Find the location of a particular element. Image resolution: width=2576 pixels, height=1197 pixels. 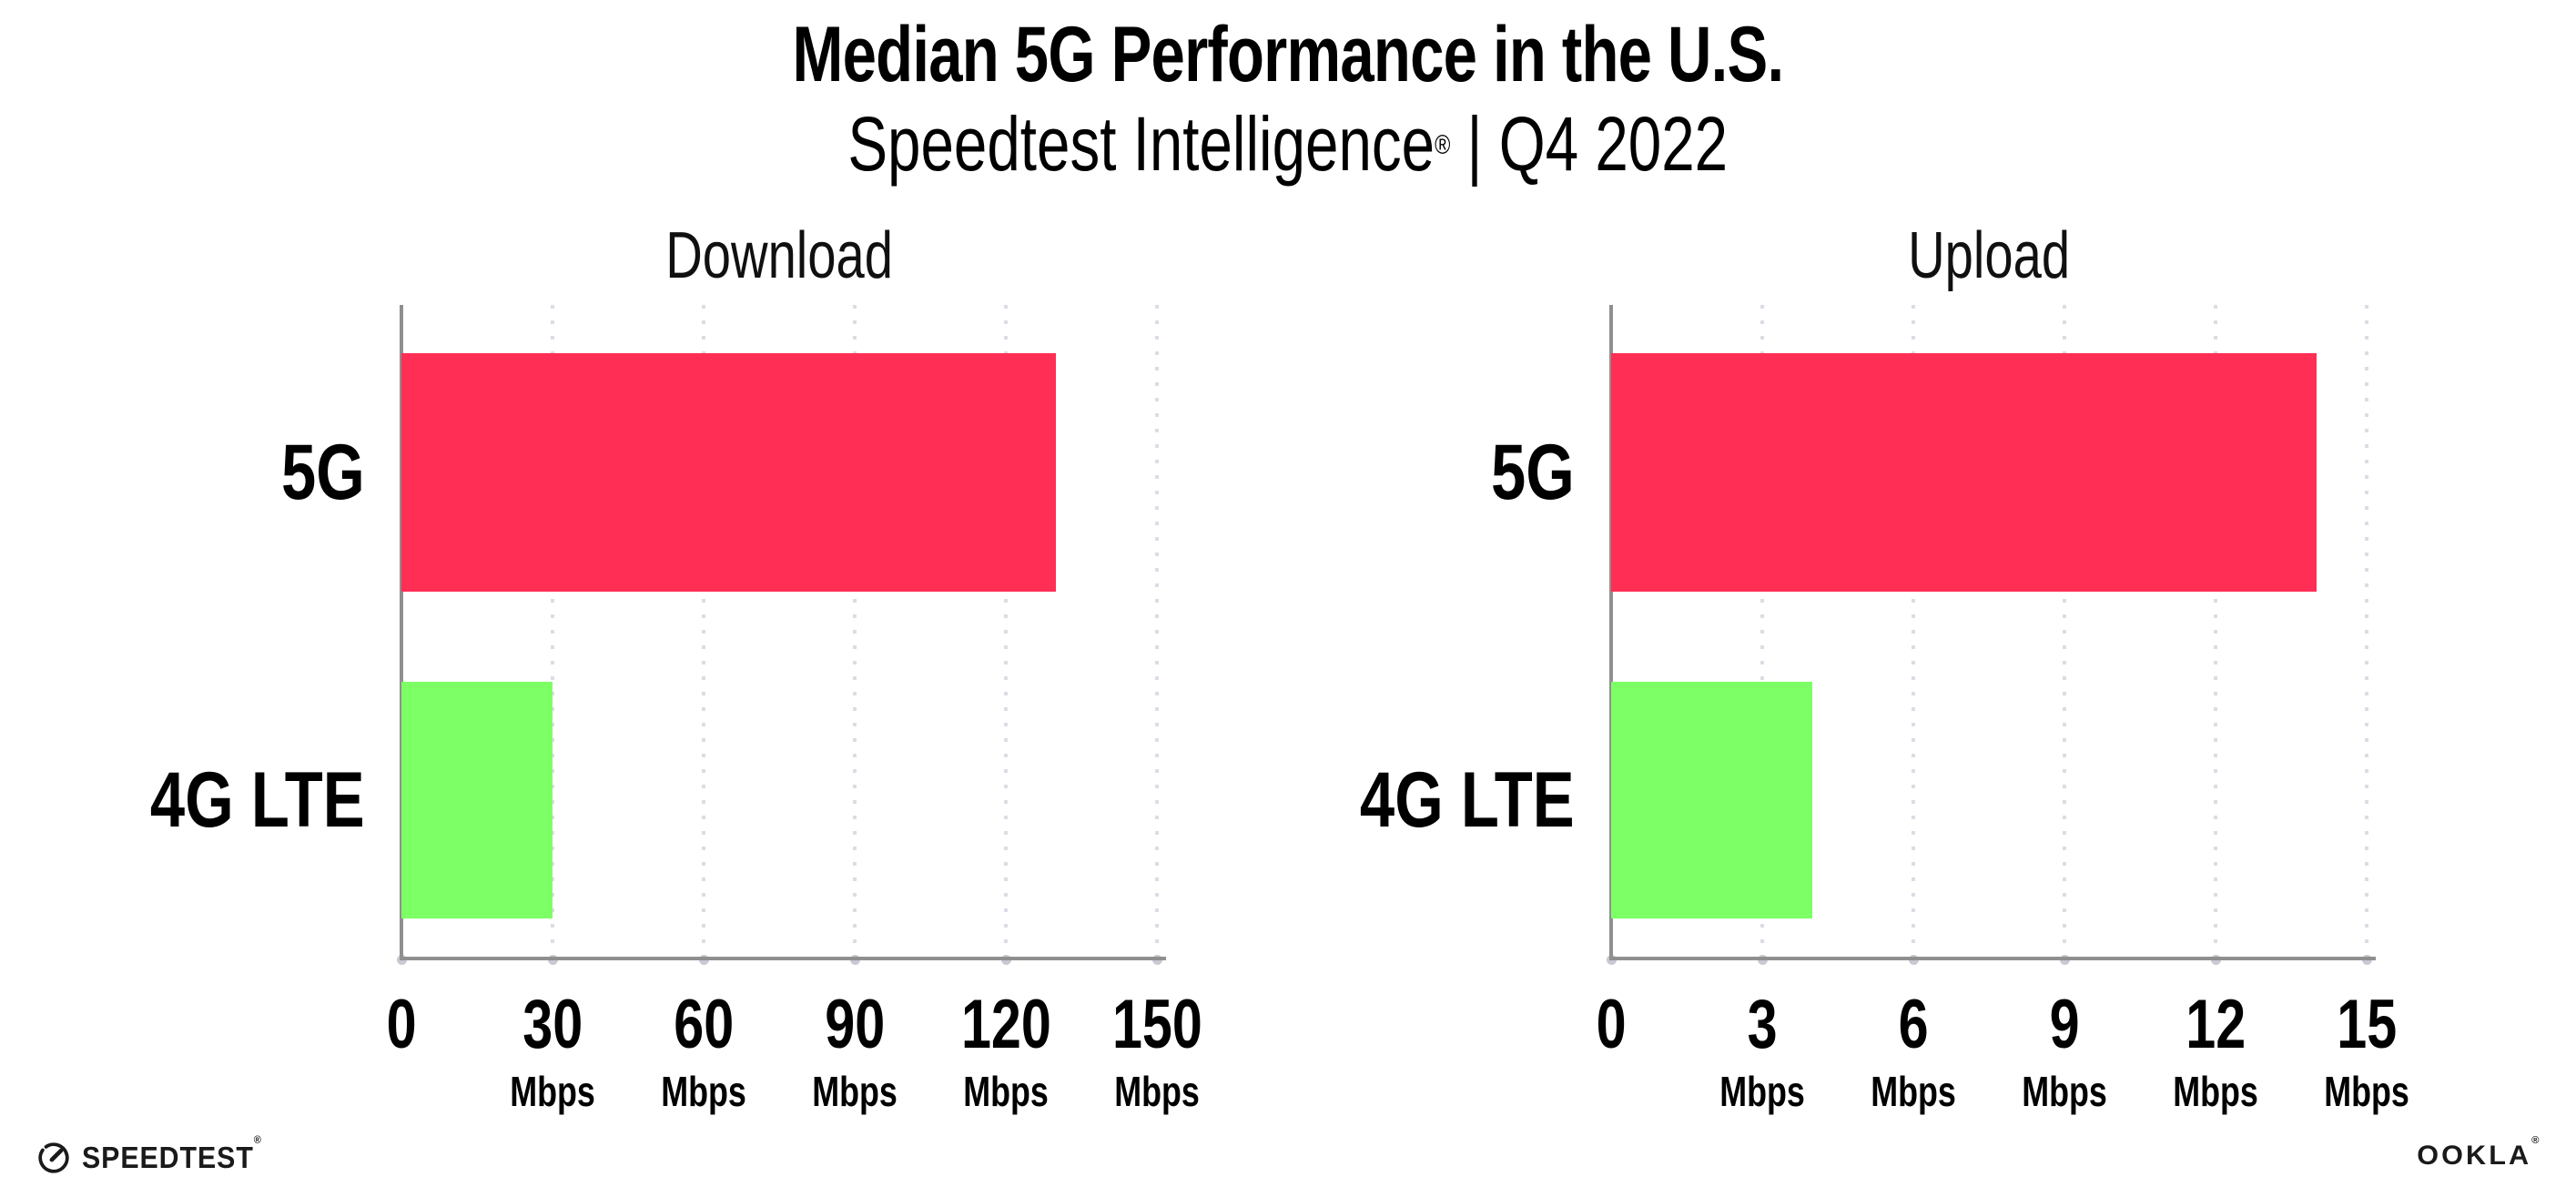

subtitle-brand: Speedtest Intelligence is located at coordinates (1141, 144).